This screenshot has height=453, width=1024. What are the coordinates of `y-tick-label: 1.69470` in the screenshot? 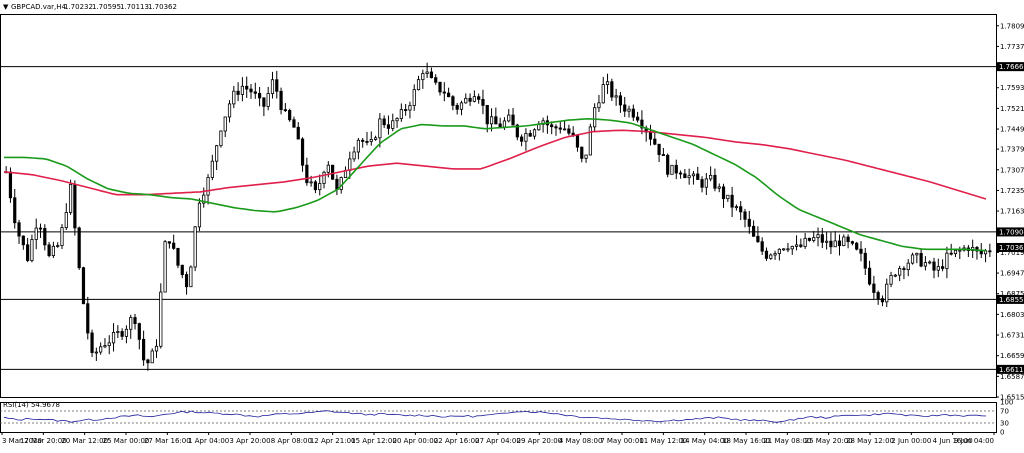 It's located at (1012, 274).